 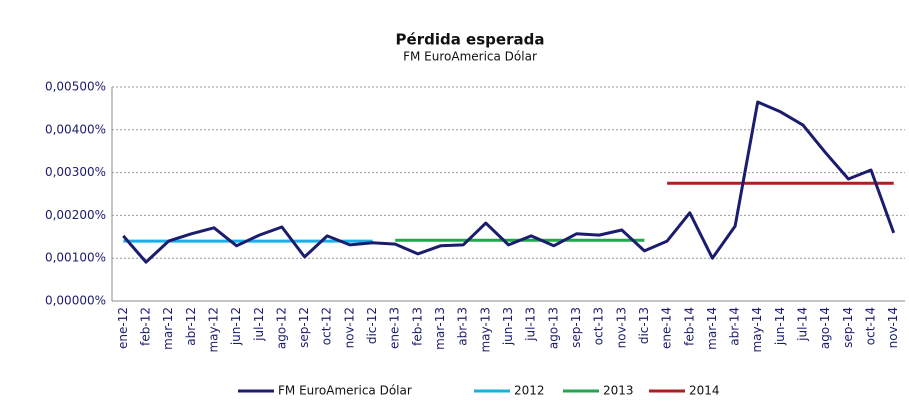 What do you see at coordinates (689, 326) in the screenshot?
I see `x-tick-label: feb-14` at bounding box center [689, 326].